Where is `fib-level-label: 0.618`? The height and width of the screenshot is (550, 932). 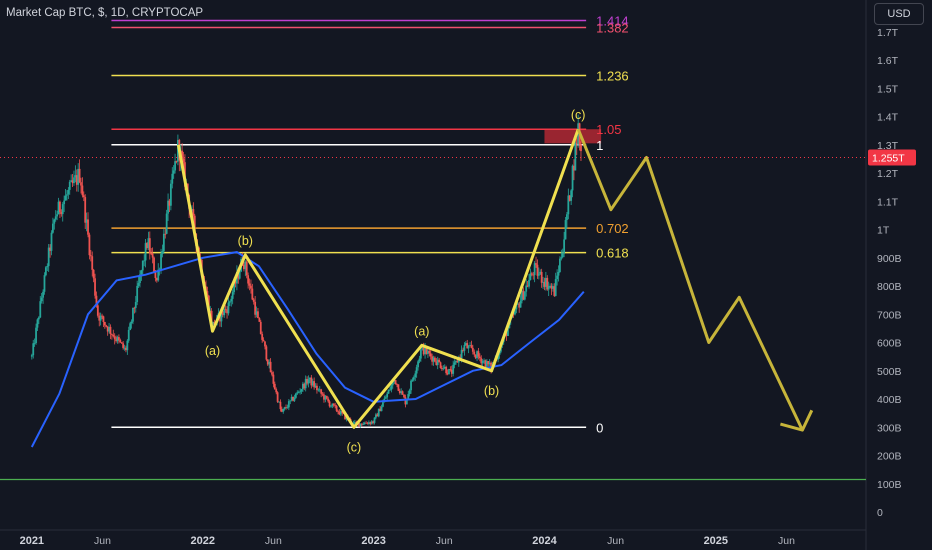
fib-level-label: 0.618 is located at coordinates (612, 253).